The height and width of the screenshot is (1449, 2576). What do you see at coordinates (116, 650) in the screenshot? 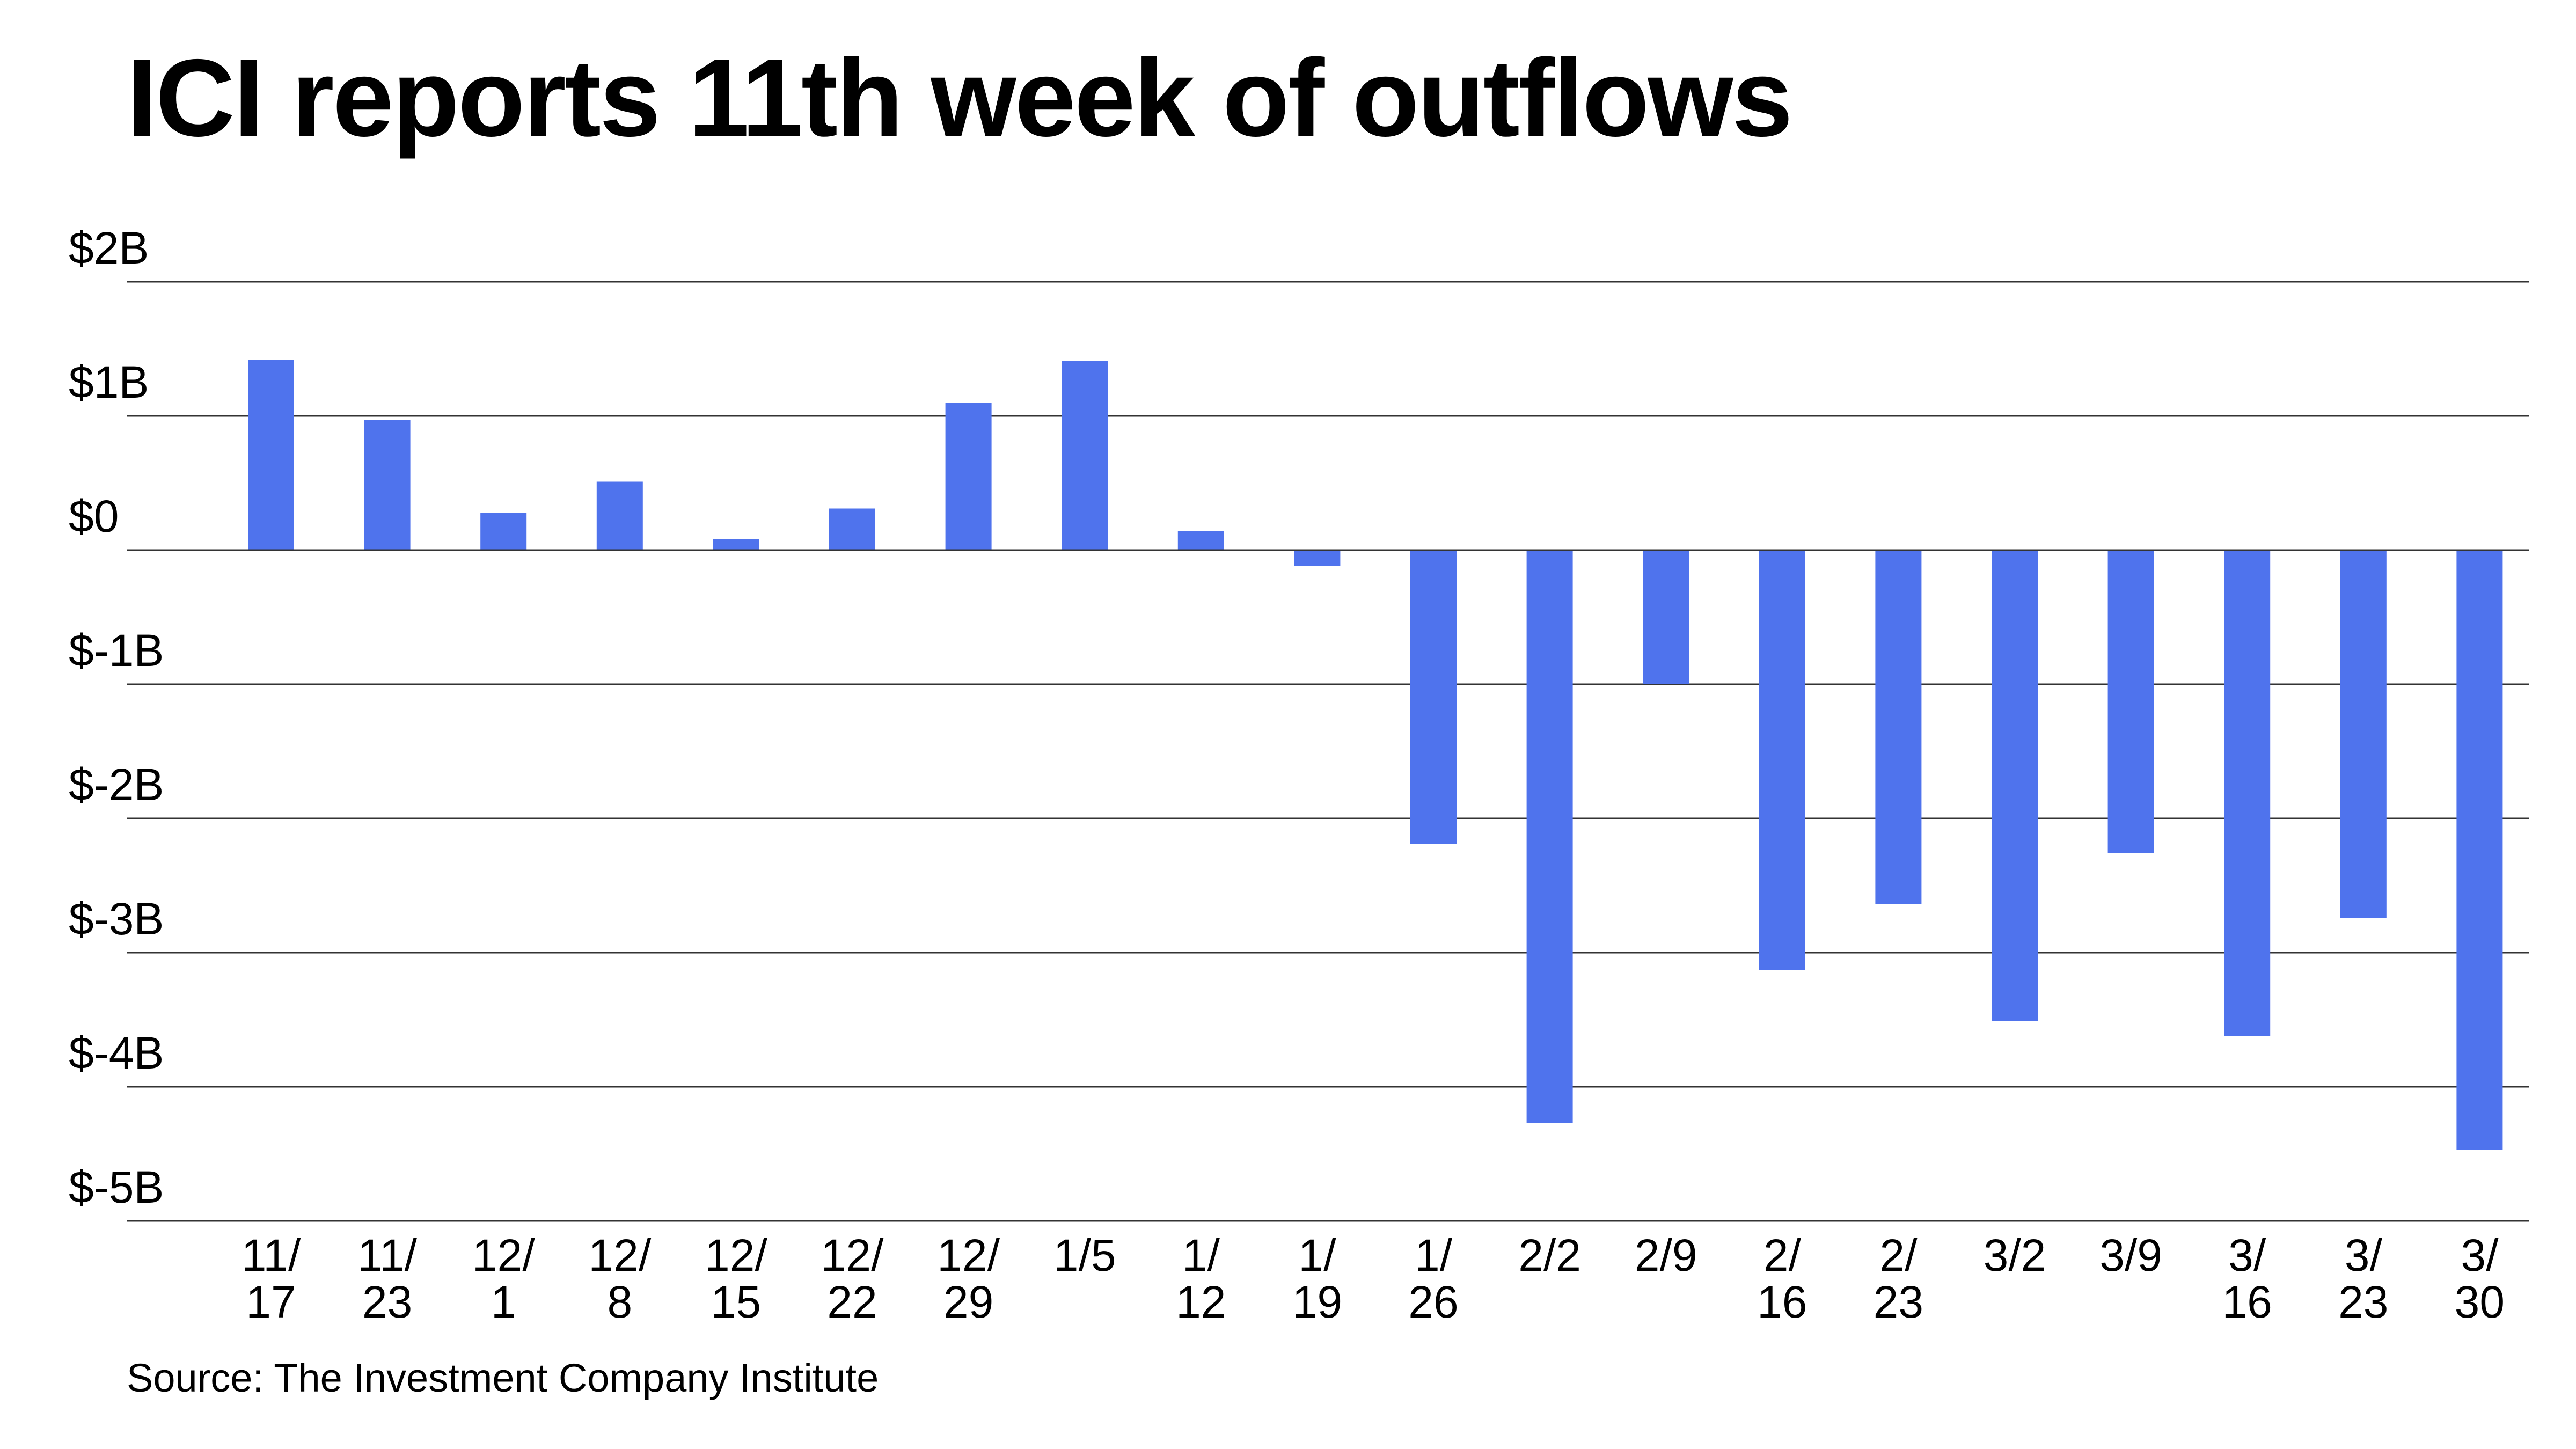
I see `y-tick-label: $-1B` at bounding box center [116, 650].